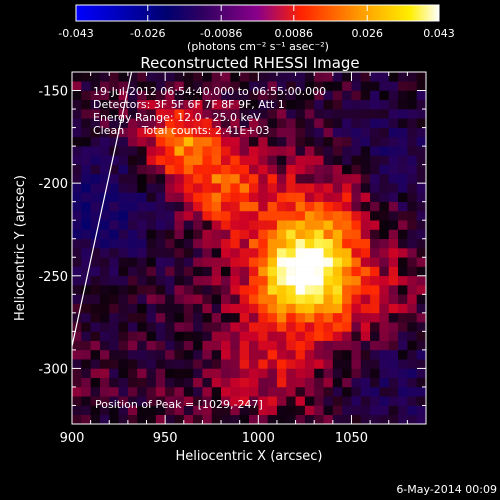 The width and height of the screenshot is (500, 500). I want to click on colorbar-tick-label: -0.026, so click(147, 33).